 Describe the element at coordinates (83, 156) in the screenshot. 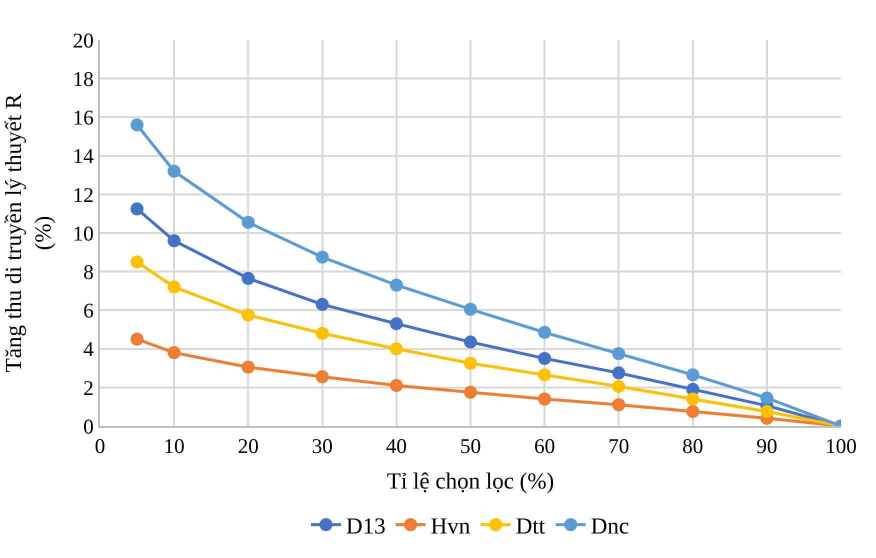

I see `y-tick-label: 14` at that location.